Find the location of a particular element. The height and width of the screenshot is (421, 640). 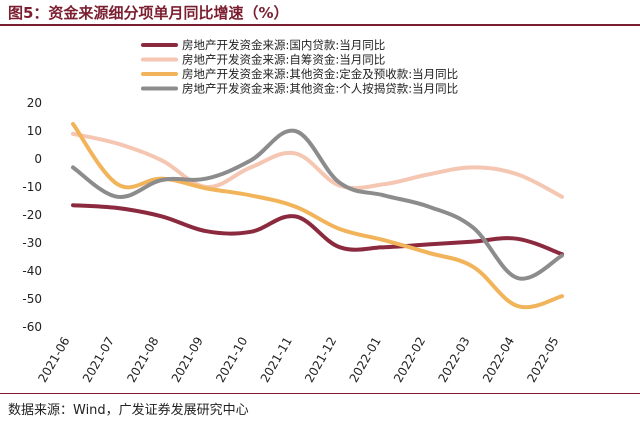

chart-title: 图5：资金来源细分项单月同比增速（%） is located at coordinates (148, 13).